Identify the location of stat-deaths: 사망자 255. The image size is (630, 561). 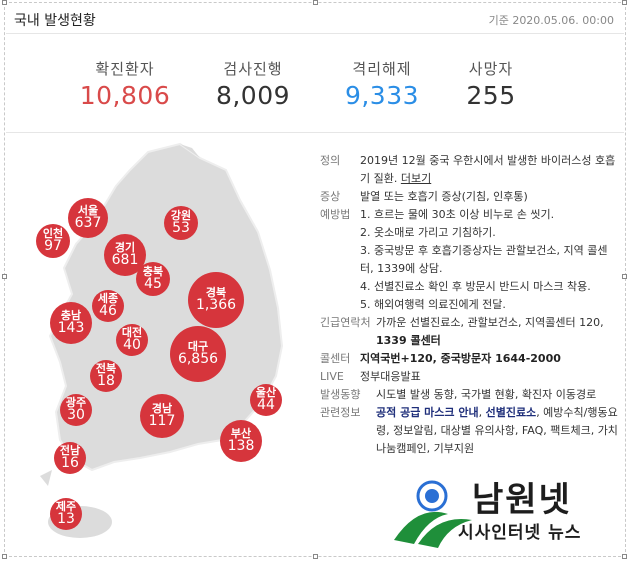
(491, 84).